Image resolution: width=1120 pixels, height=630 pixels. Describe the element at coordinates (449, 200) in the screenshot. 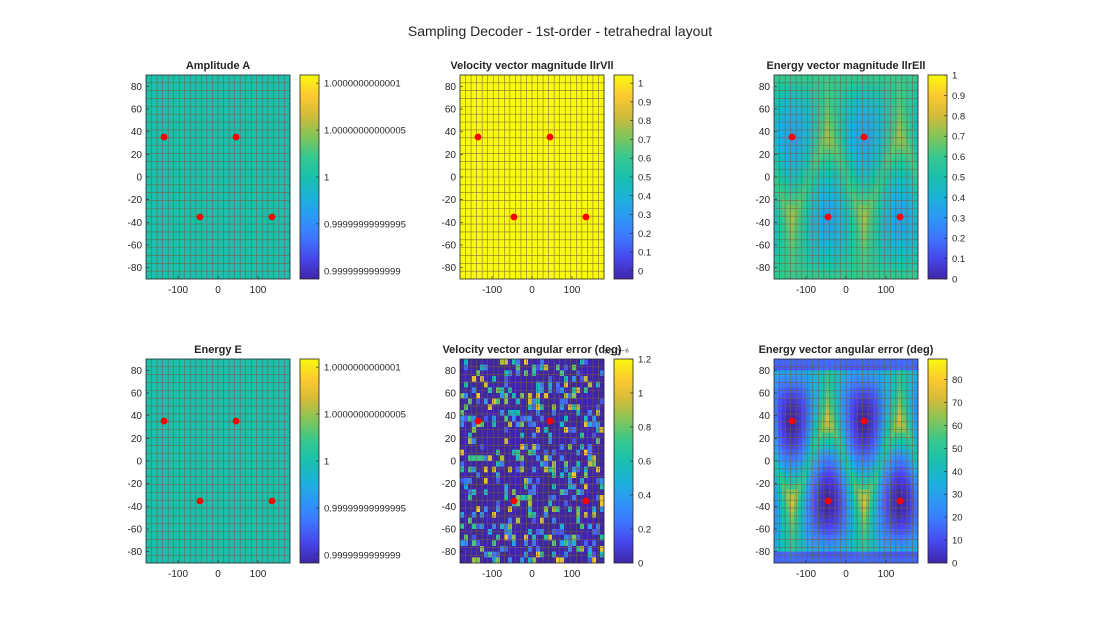

I see `y-tick-label: -20` at that location.